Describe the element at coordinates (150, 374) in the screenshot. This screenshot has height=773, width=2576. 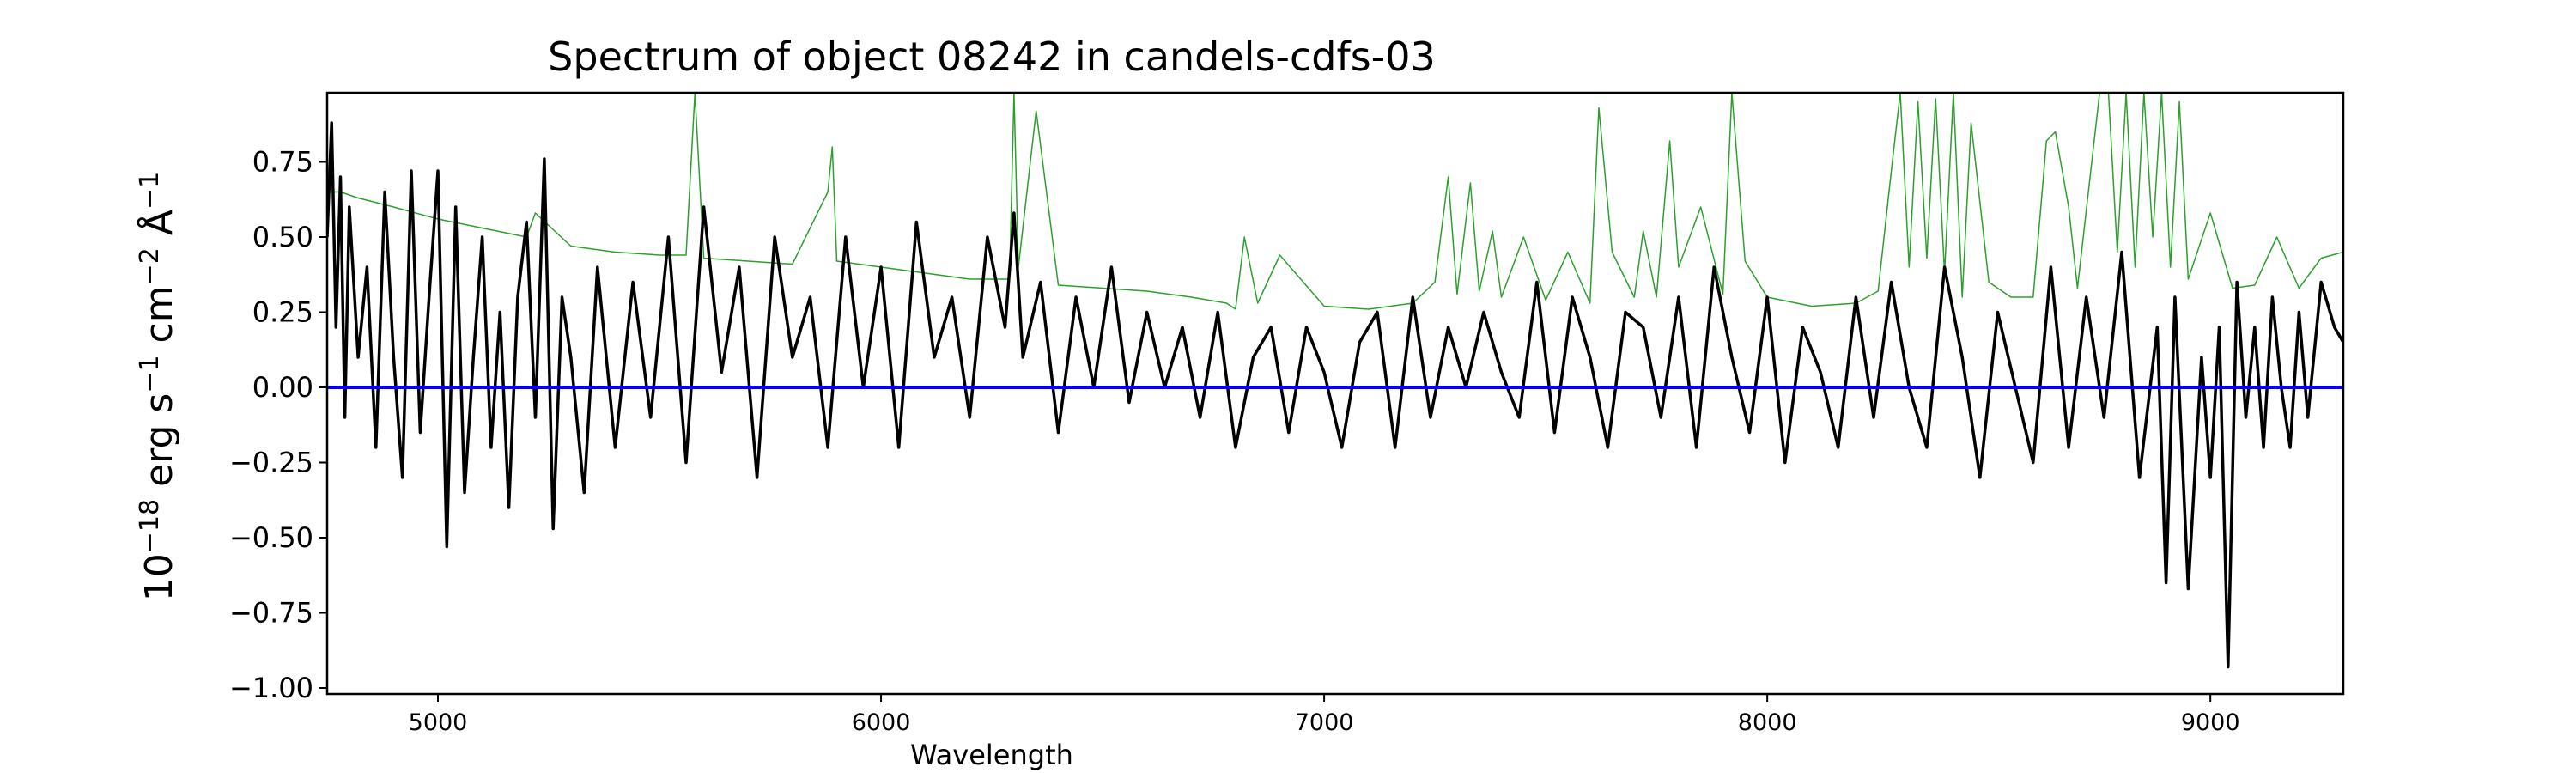
I see `ylabel-exp-s: −1` at that location.